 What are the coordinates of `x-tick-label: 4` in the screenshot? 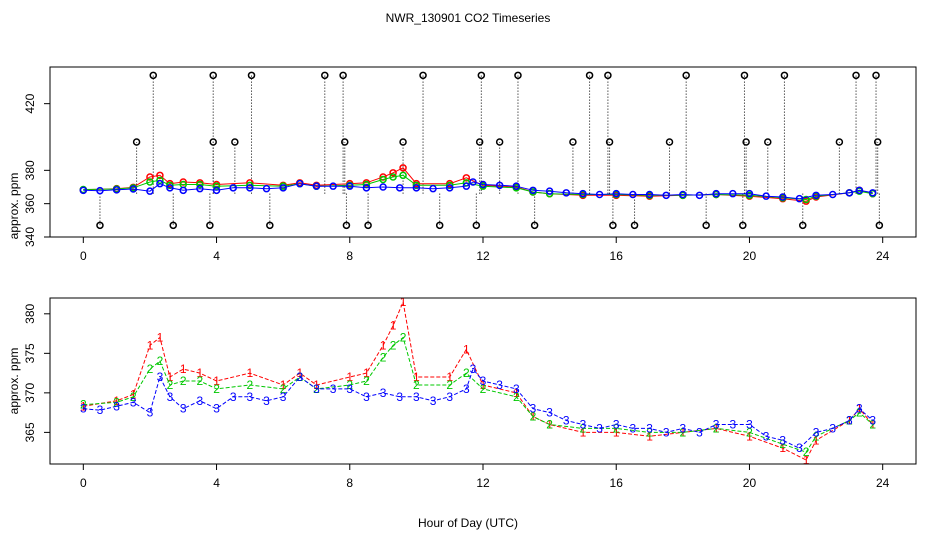 It's located at (216, 256).